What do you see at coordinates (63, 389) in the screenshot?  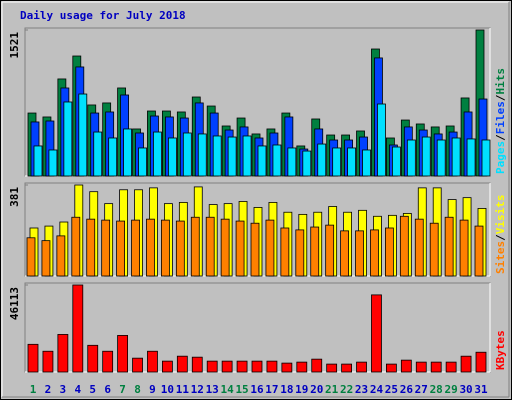 I see `x-tick-label: 3` at bounding box center [63, 389].